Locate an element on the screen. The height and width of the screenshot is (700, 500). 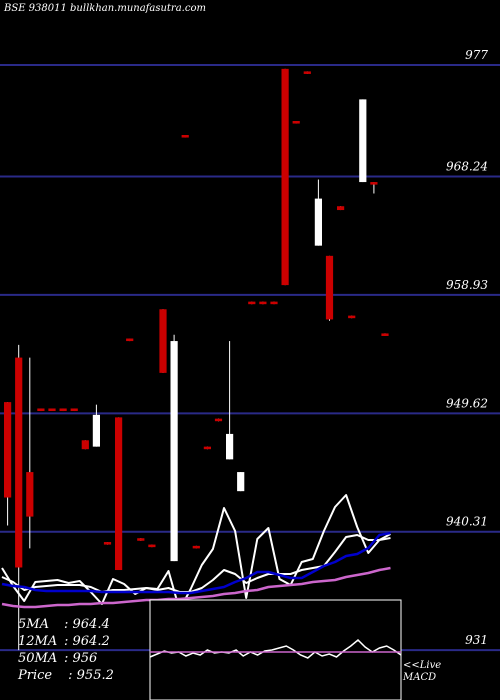
y-tick-label: 949.62 is located at coordinates (467, 403).